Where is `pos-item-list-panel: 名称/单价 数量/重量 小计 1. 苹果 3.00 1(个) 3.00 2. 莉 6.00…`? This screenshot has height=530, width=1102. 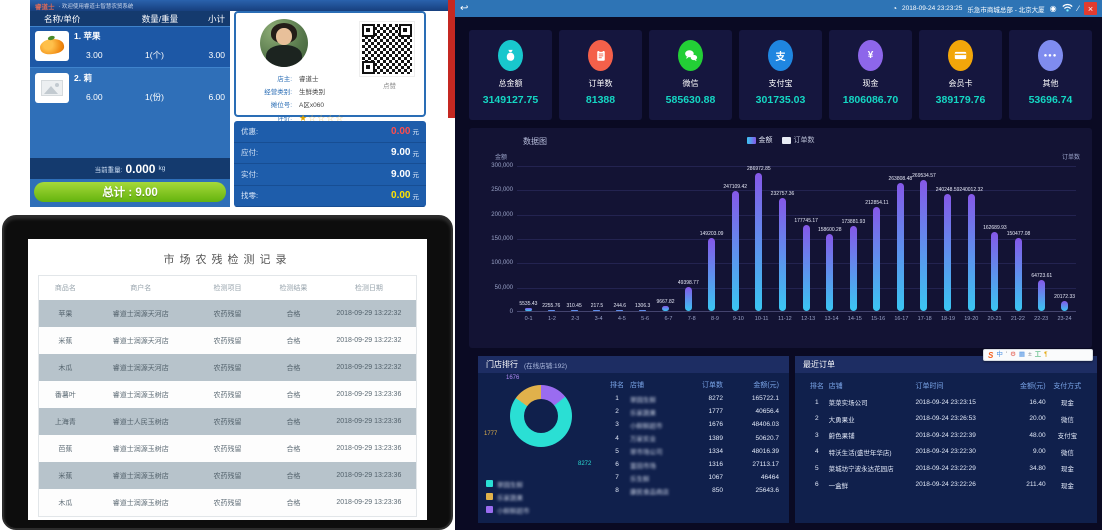 pos-item-list-panel: 名称/单价 数量/重量 小计 1. 苹果 3.00 1(个) 3.00 2. 莉 6.00… is located at coordinates (130, 109).